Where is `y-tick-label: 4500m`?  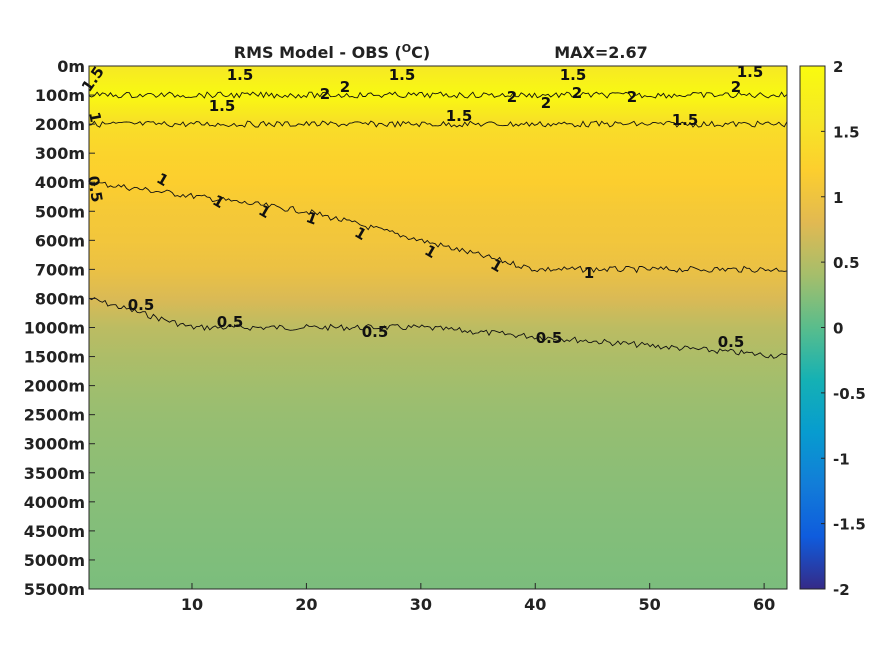 y-tick-label: 4500m is located at coordinates (54, 531).